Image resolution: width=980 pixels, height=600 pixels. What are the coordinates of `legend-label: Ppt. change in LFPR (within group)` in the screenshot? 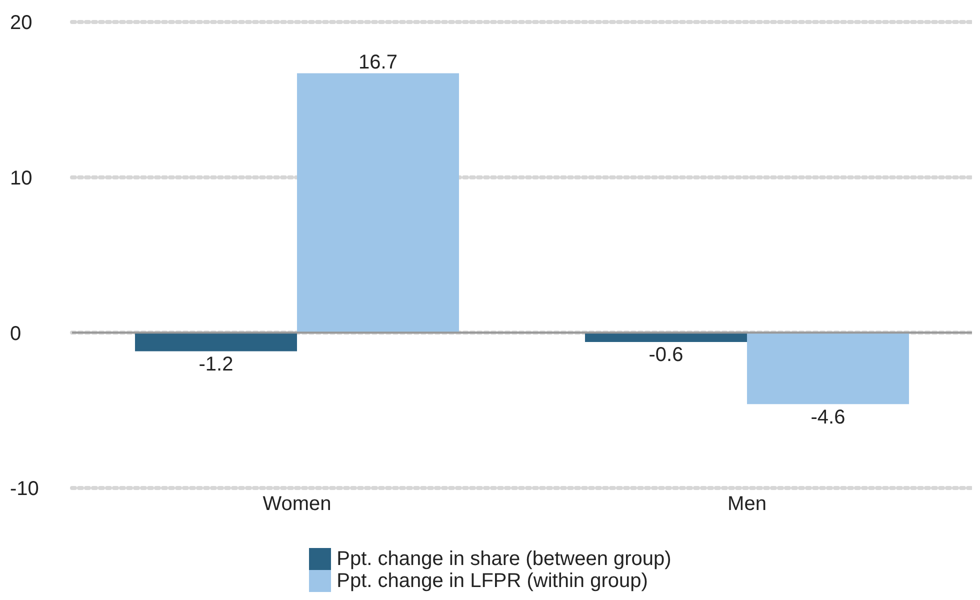 It's located at (492, 581).